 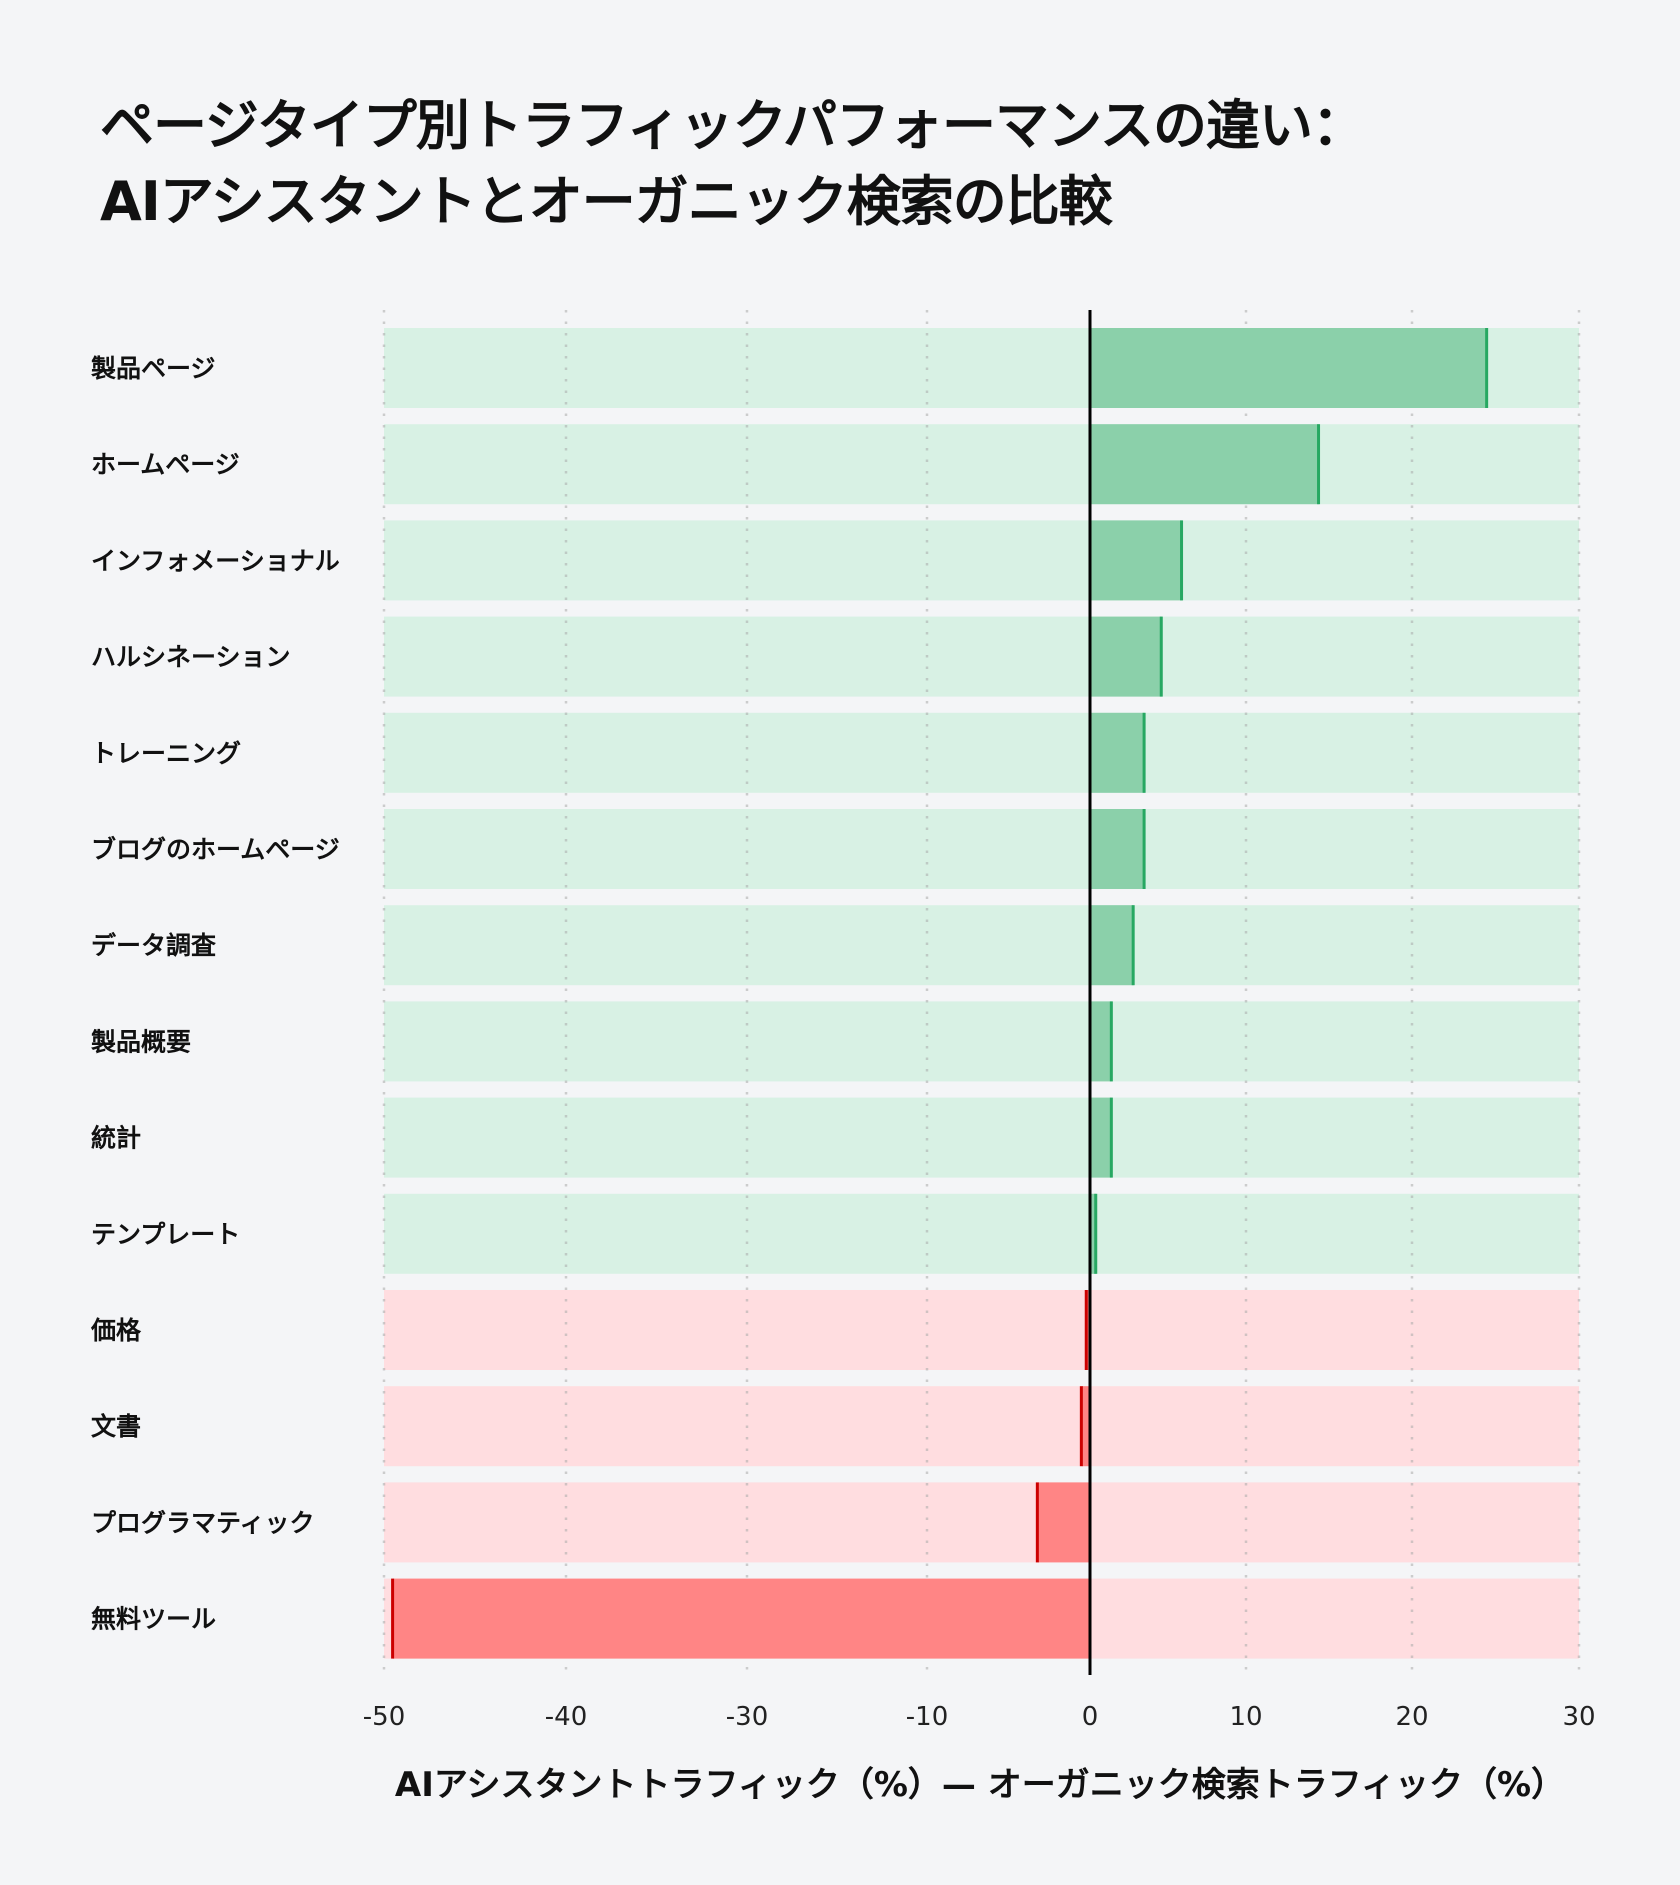 What do you see at coordinates (116, 1330) in the screenshot?
I see `category-label: 価格` at bounding box center [116, 1330].